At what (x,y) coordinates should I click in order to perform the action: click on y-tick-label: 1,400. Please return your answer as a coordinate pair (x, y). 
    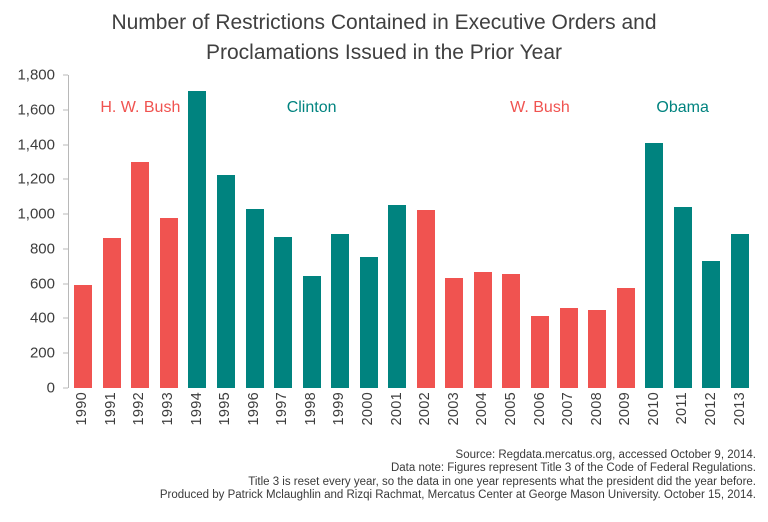
    Looking at the image, I should click on (36, 145).